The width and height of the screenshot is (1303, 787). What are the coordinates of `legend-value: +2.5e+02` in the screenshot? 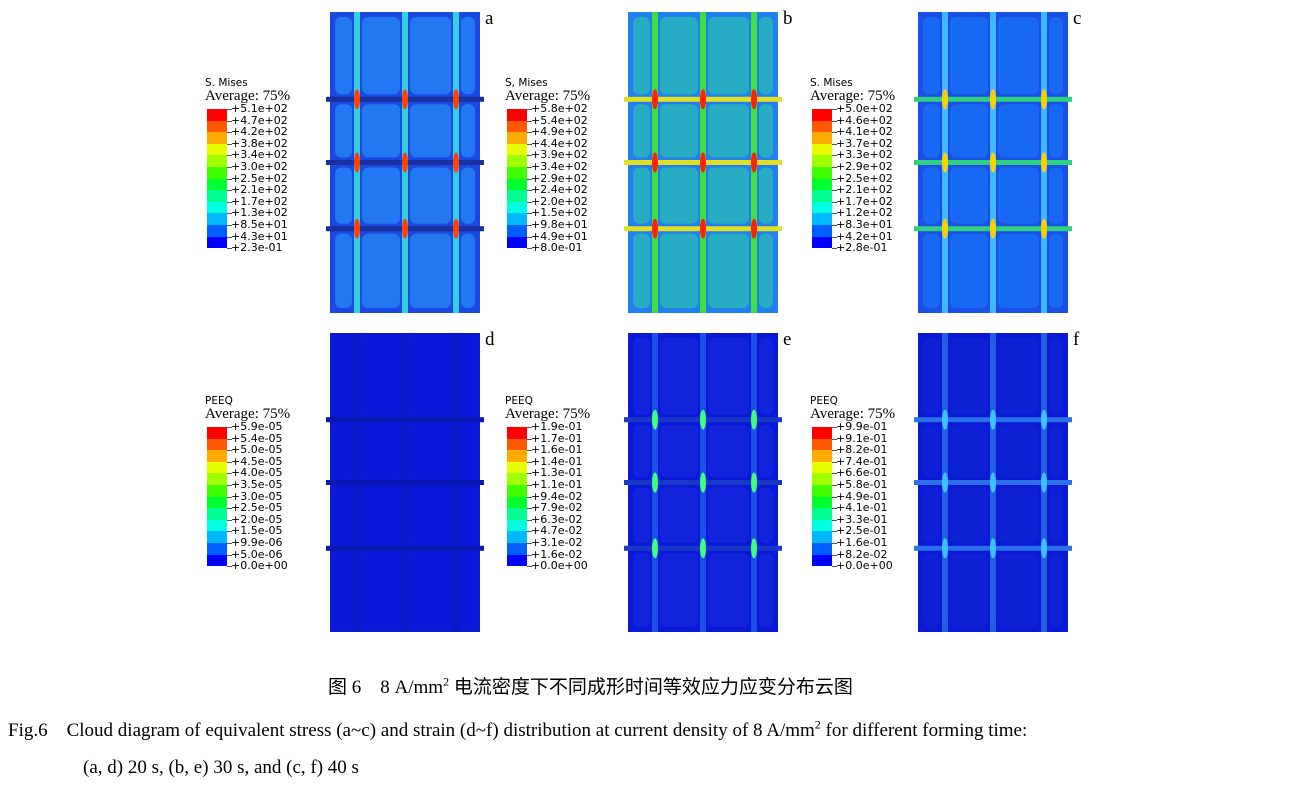 It's located at (259, 178).